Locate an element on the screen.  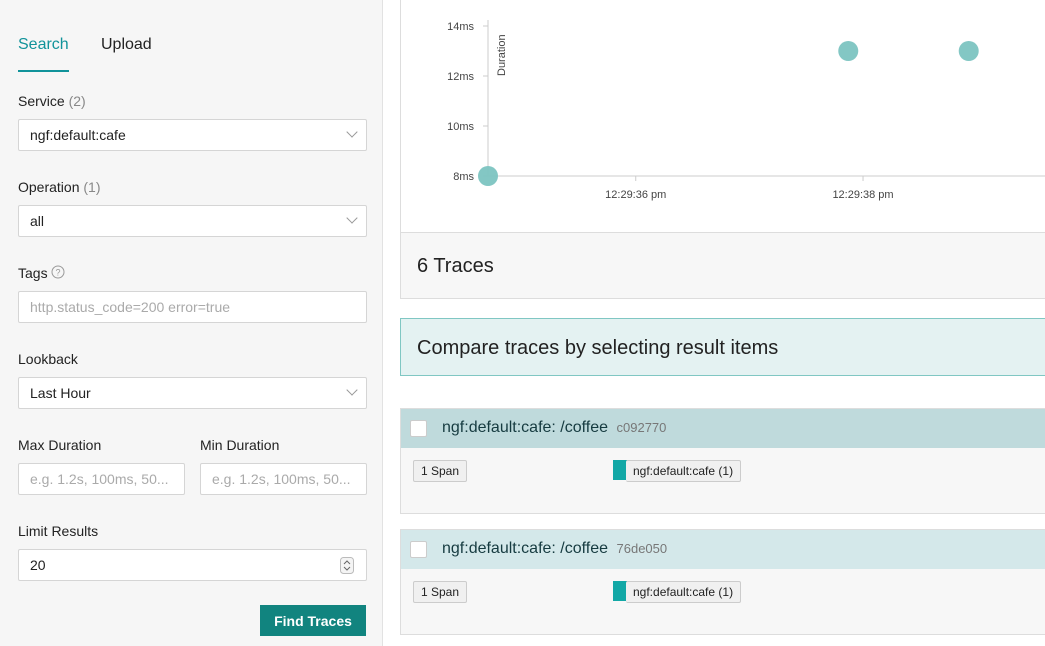
tab: Search is located at coordinates (43, 44).